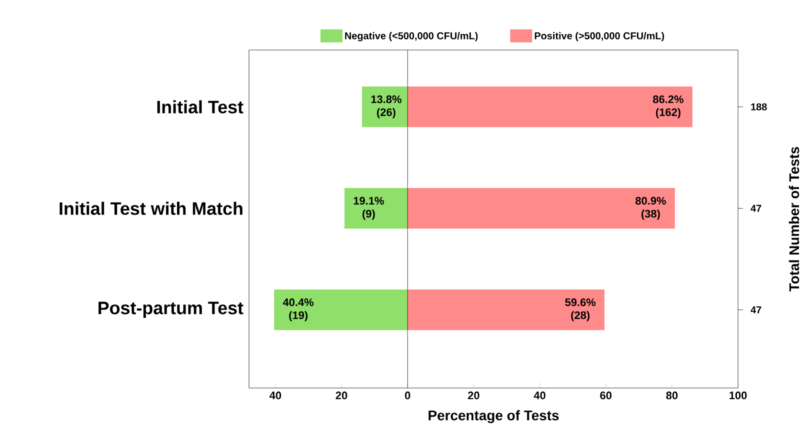 The height and width of the screenshot is (425, 803). Describe the element at coordinates (606, 396) in the screenshot. I see `x-tick-label: 60` at that location.